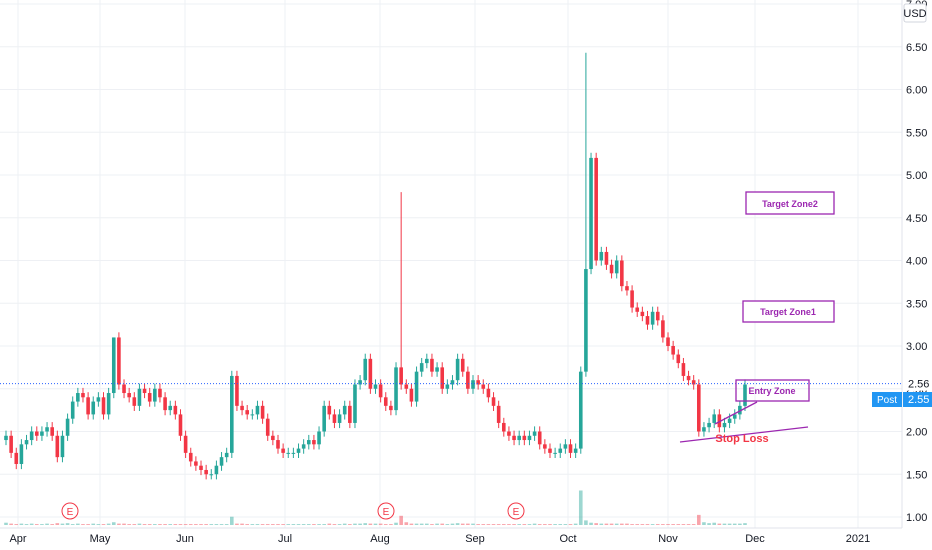 This screenshot has height=550, width=932. Describe the element at coordinates (439, 539) in the screenshot. I see `time-axis: Apr May Jun Jul Aug Sep Oct Nov Dec 2021` at that location.